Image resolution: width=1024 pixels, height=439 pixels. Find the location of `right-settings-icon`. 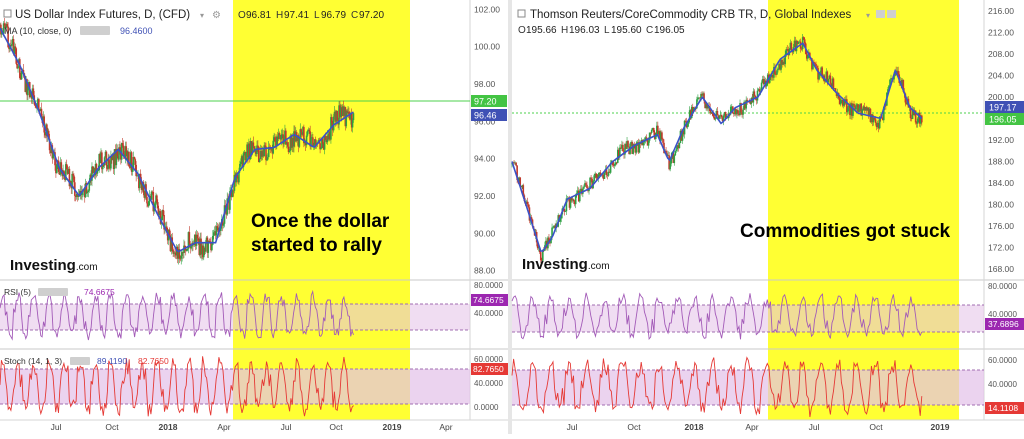

right-settings-icon is located at coordinates (891, 14).